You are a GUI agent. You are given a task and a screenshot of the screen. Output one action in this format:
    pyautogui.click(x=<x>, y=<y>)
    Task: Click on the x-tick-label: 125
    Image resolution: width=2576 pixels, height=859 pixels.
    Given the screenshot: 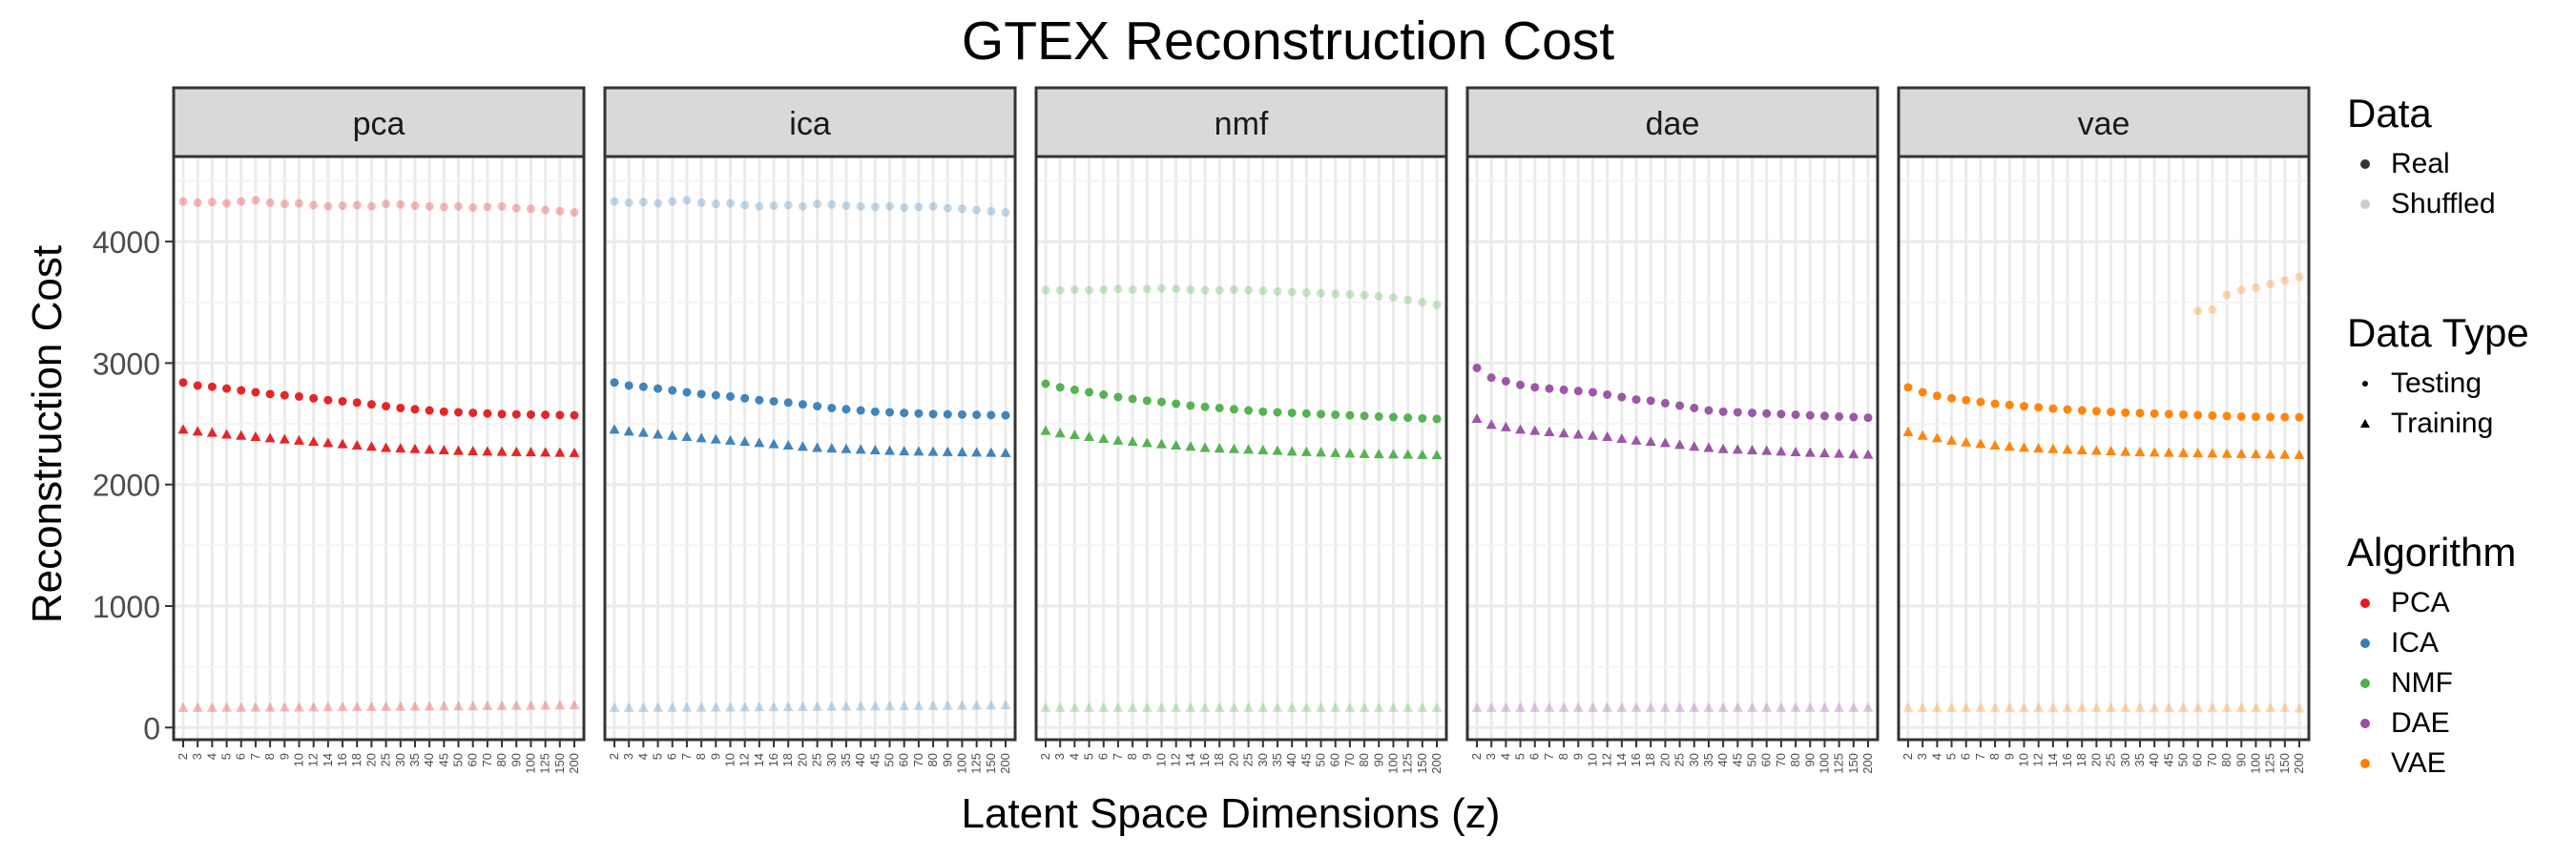 What is the action you would take?
    pyautogui.click(x=1839, y=763)
    